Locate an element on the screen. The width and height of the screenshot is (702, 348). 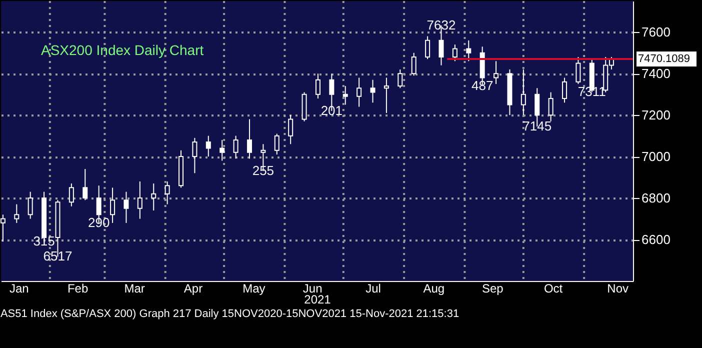
text: ASX200 Index Daily Chart is located at coordinates (122, 50).